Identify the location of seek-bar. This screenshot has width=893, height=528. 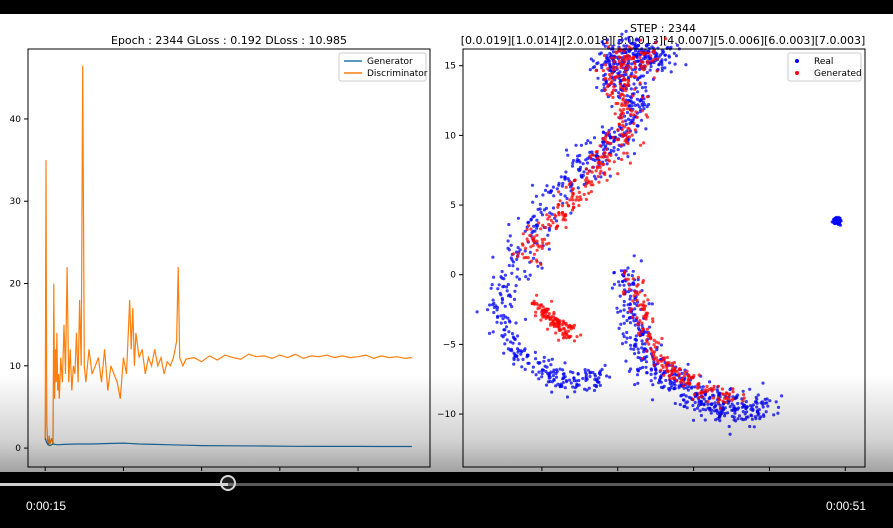
(446, 484).